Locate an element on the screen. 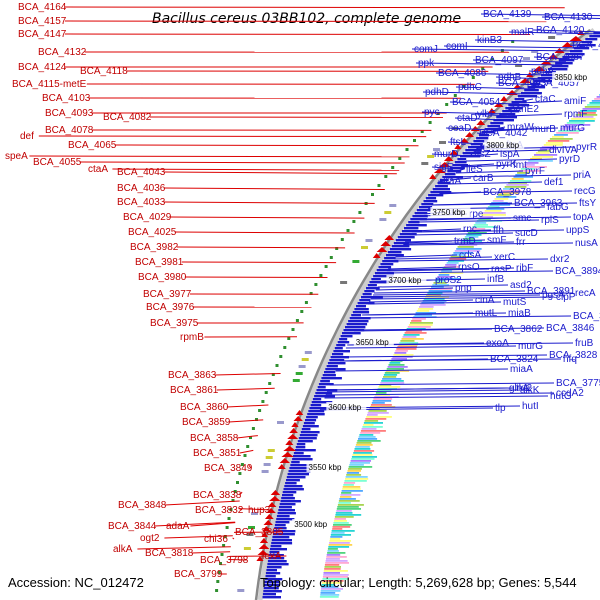 This screenshot has width=600, height=600. left-gene-label: BCA_4078 is located at coordinates (69, 130).